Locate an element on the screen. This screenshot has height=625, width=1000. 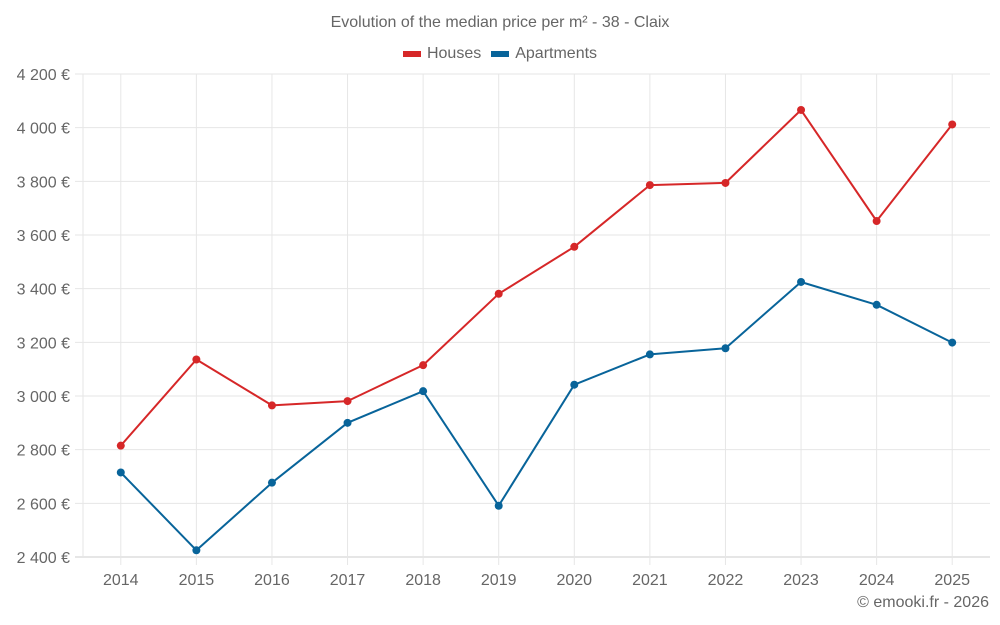
x-tick-label: 2020 is located at coordinates (574, 580).